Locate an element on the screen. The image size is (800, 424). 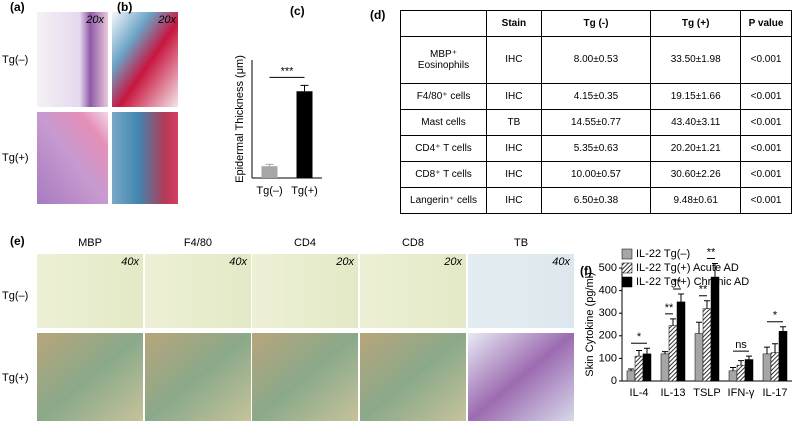
legend-label: IL-22 Tg(+) Chronic AD is located at coordinates (692, 282).